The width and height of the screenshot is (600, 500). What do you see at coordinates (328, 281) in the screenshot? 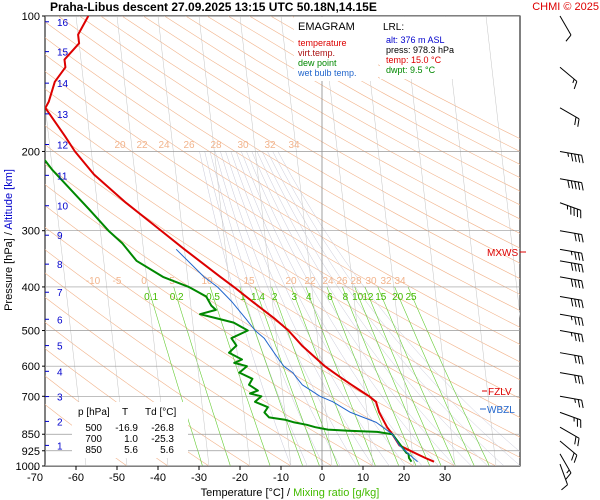
I see `adiabat-label: 24` at bounding box center [328, 281].